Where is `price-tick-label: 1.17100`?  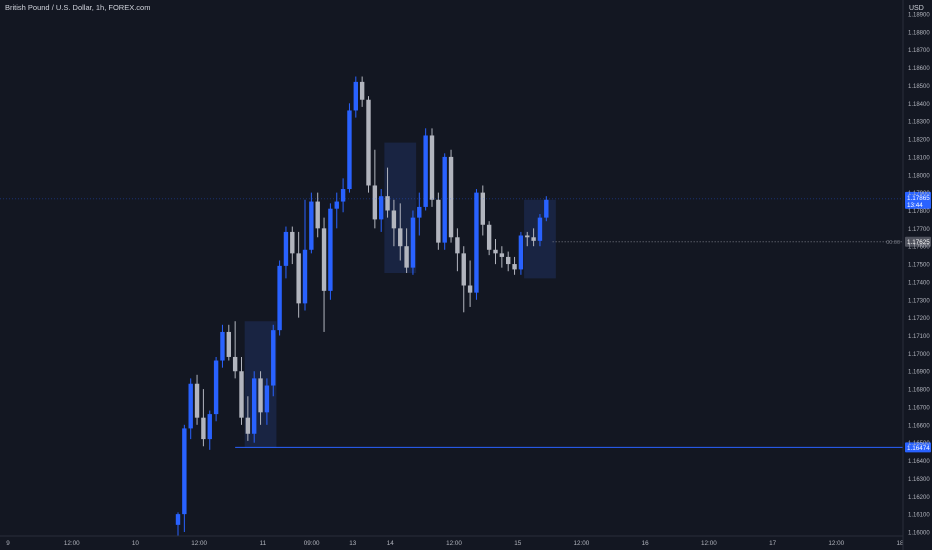
price-tick-label: 1.17100 is located at coordinates (919, 337).